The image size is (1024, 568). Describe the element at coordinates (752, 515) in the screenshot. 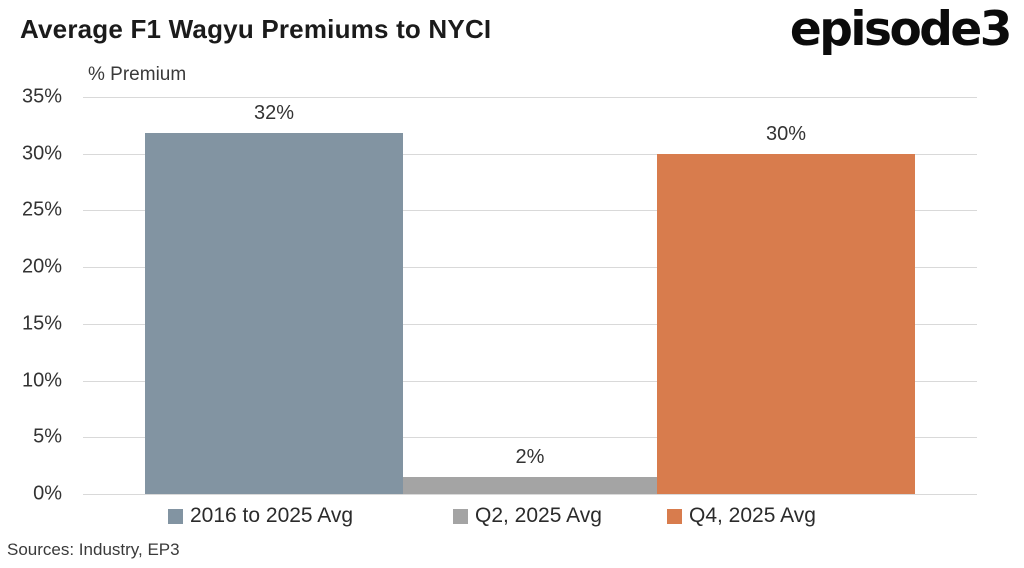

I see `legend-label-q4-2025-avg: Q4, 2025 Avg` at that location.